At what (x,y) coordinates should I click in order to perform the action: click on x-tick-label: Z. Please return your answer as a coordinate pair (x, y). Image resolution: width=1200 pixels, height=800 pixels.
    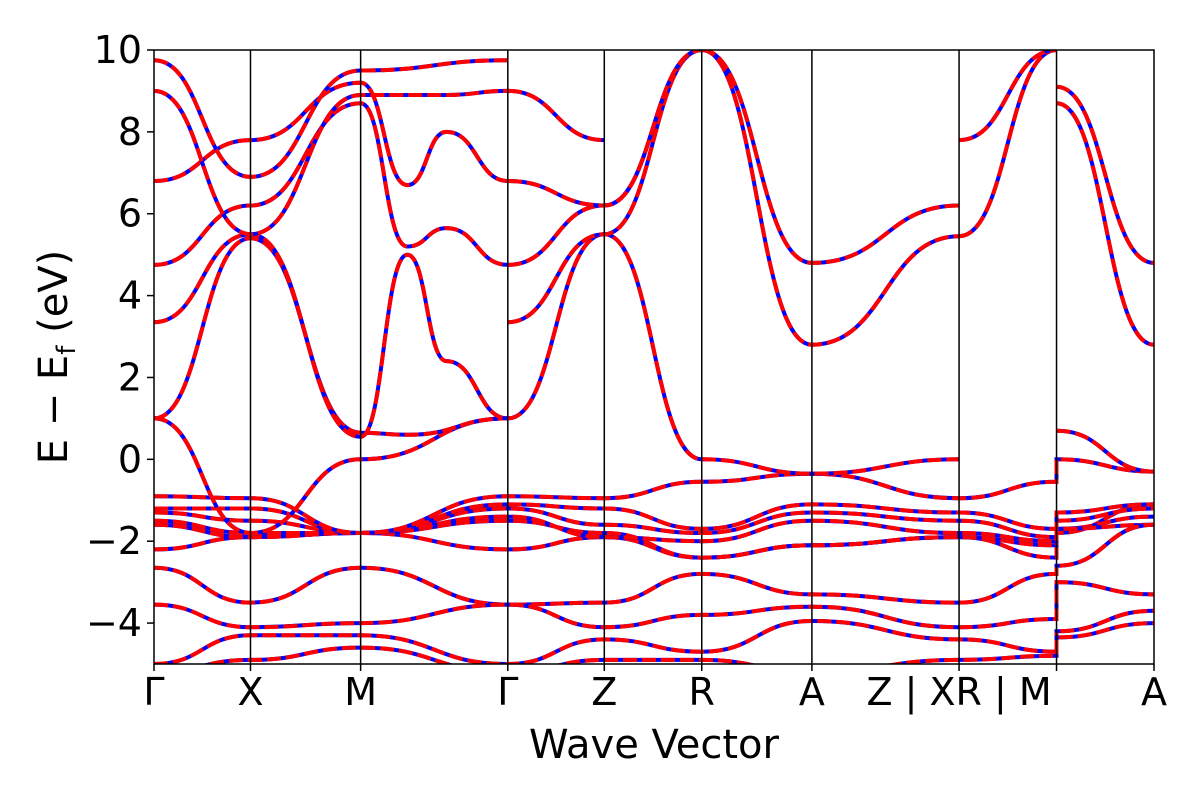
    Looking at the image, I should click on (604, 692).